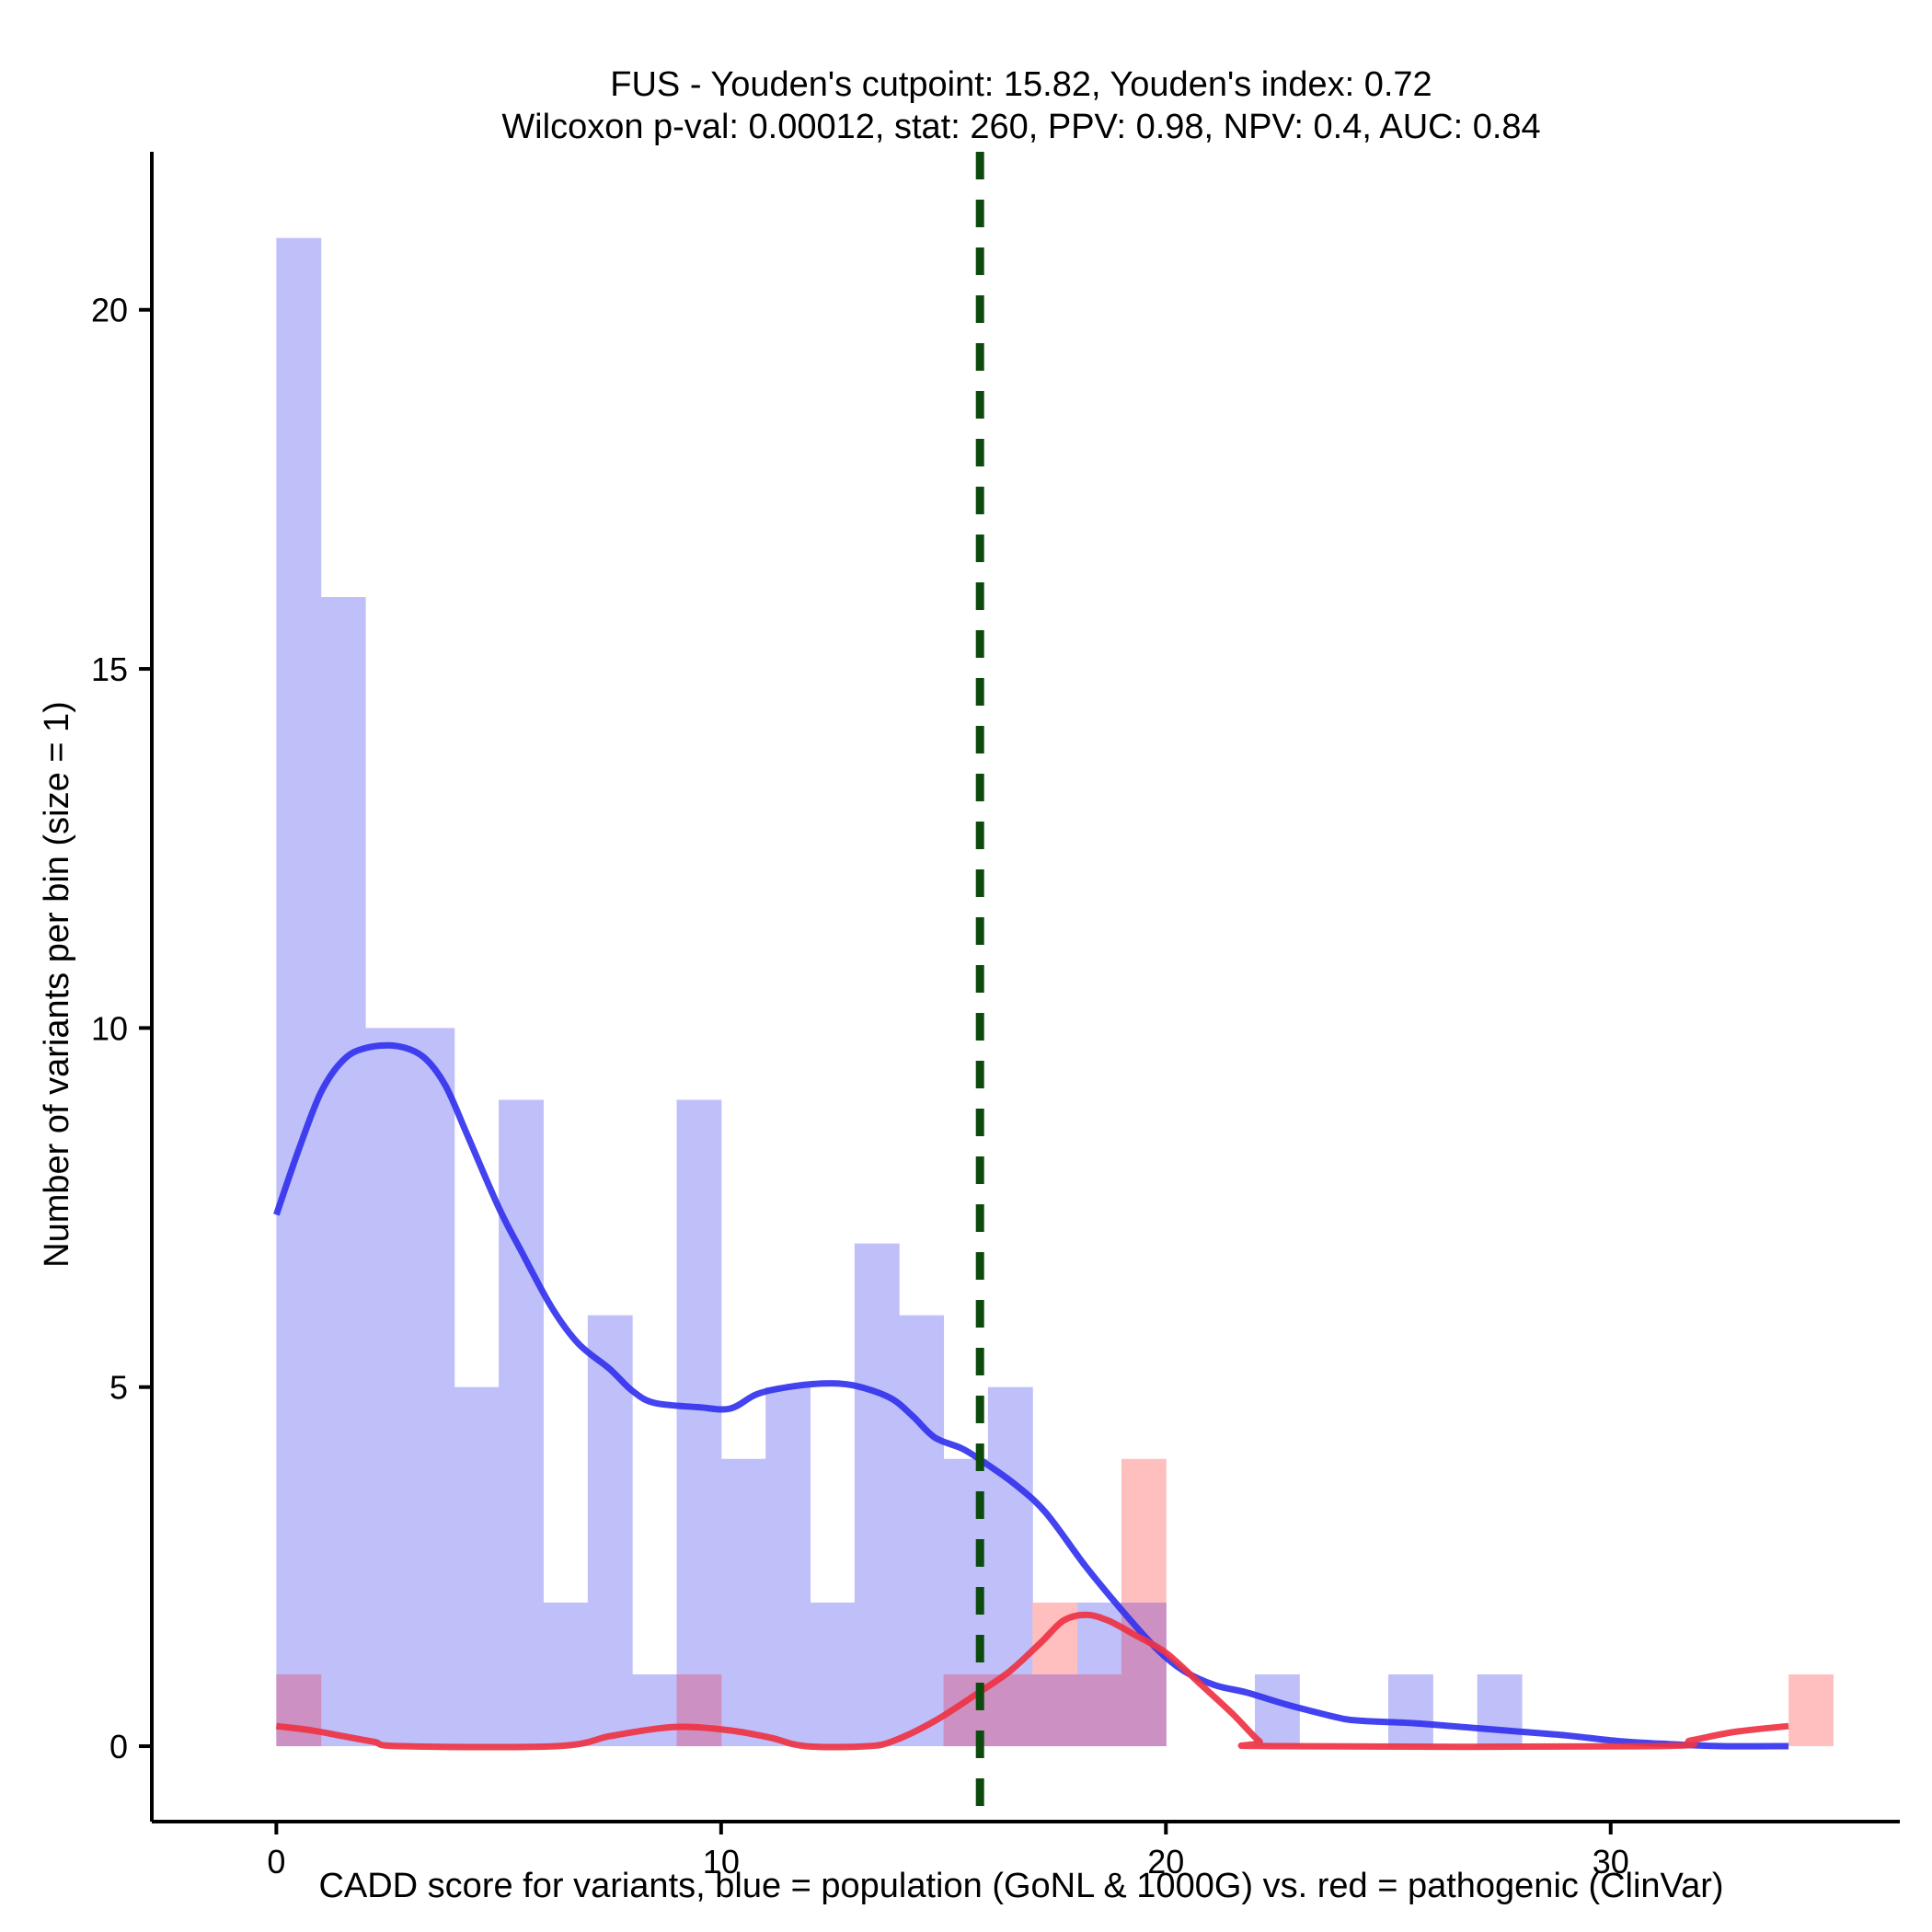 This screenshot has width=1932, height=1932. I want to click on y-tick-label: 10, so click(109, 1028).